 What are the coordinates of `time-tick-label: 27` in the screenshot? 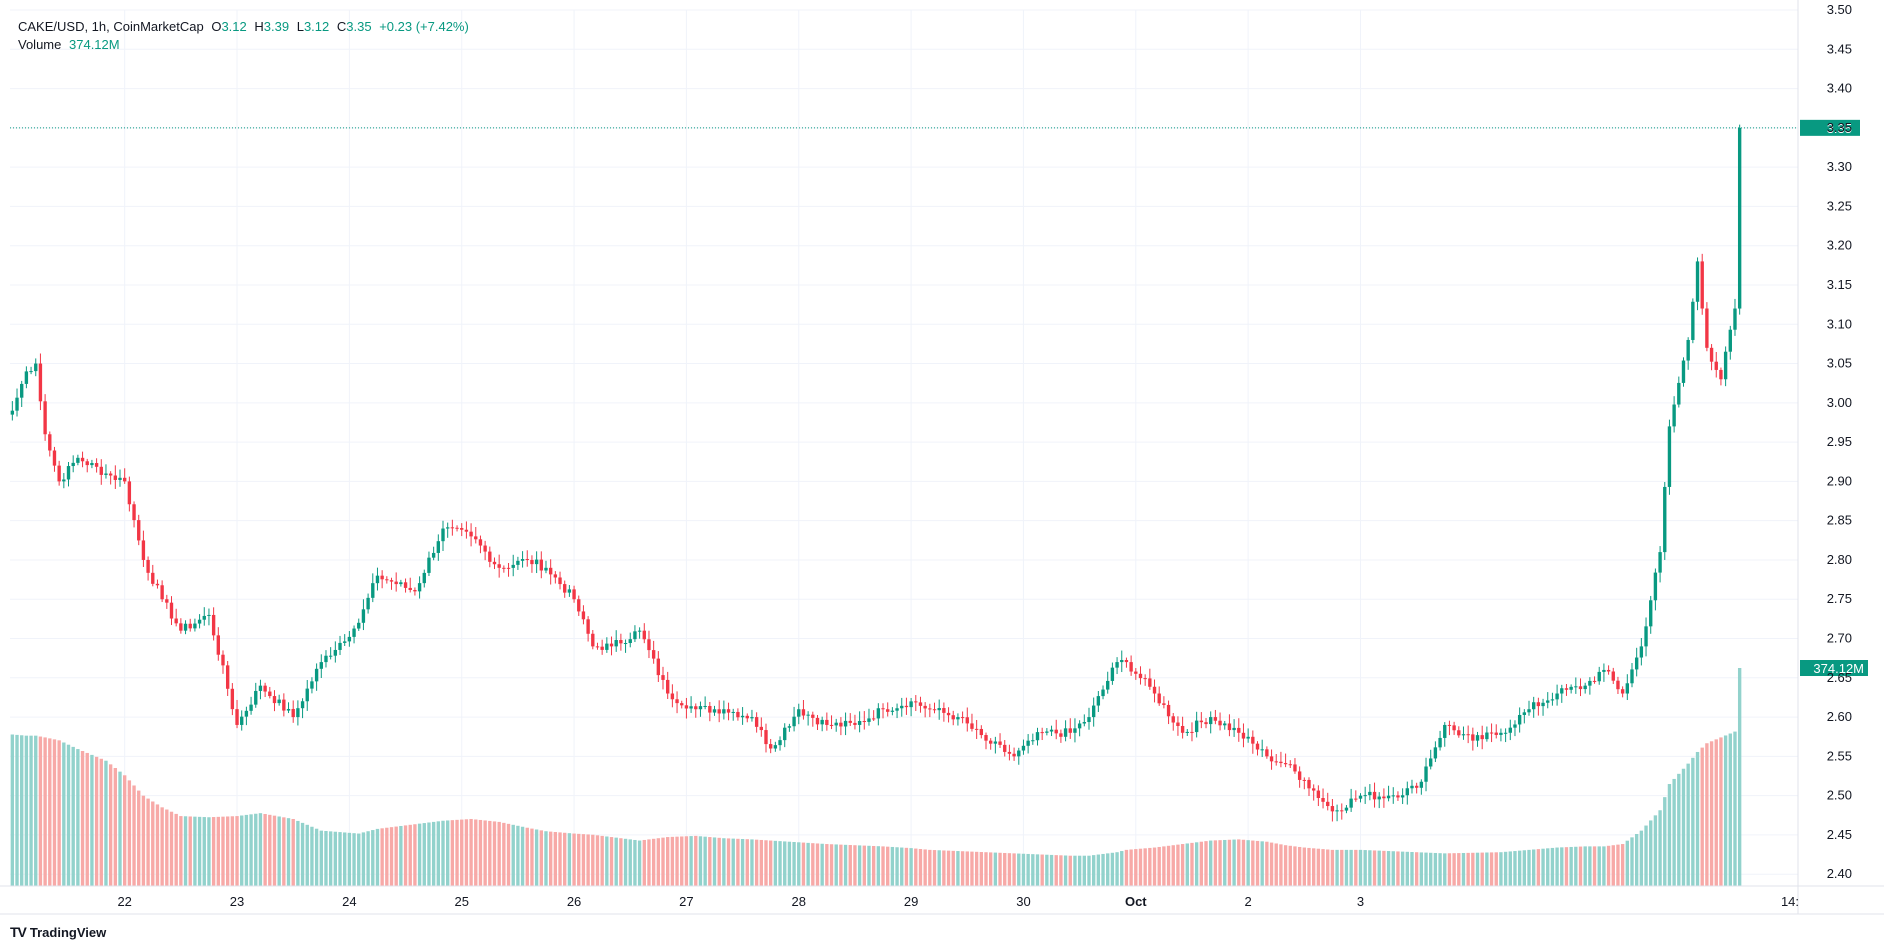 It's located at (686, 901).